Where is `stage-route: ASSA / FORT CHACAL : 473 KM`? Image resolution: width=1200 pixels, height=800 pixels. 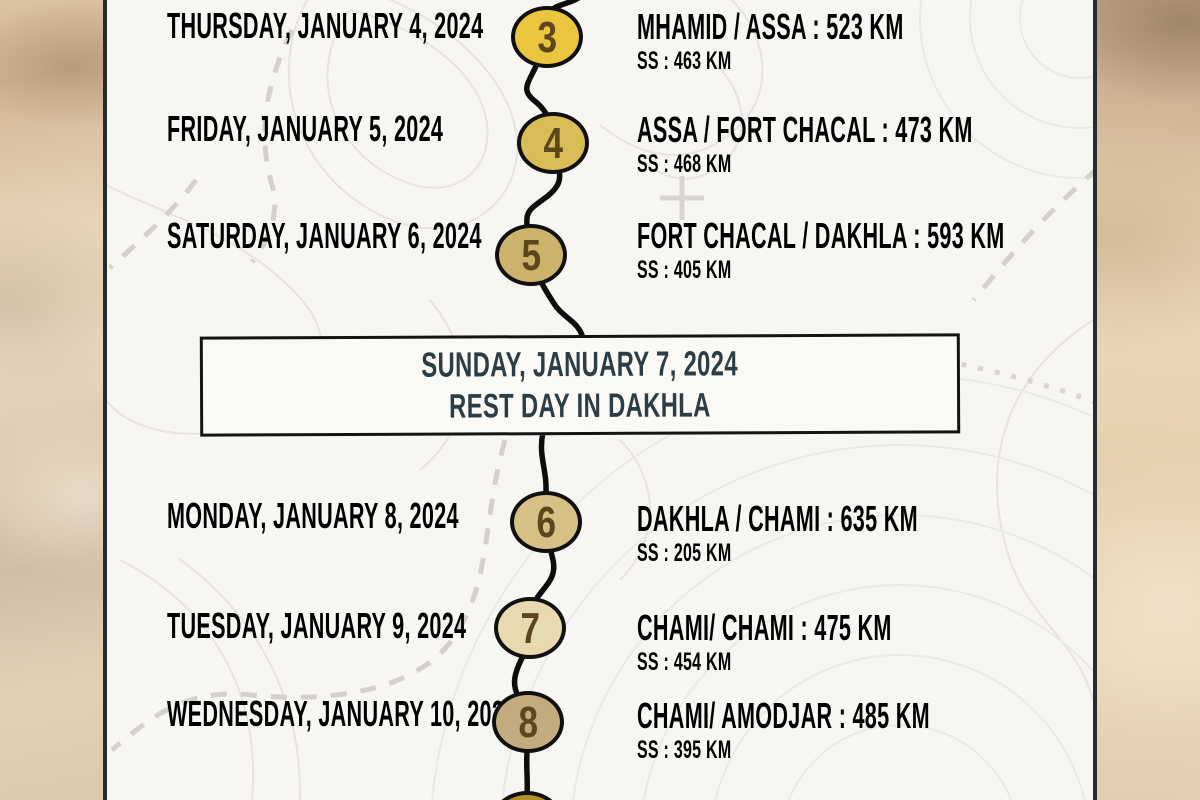 stage-route: ASSA / FORT CHACAL : 473 KM is located at coordinates (805, 129).